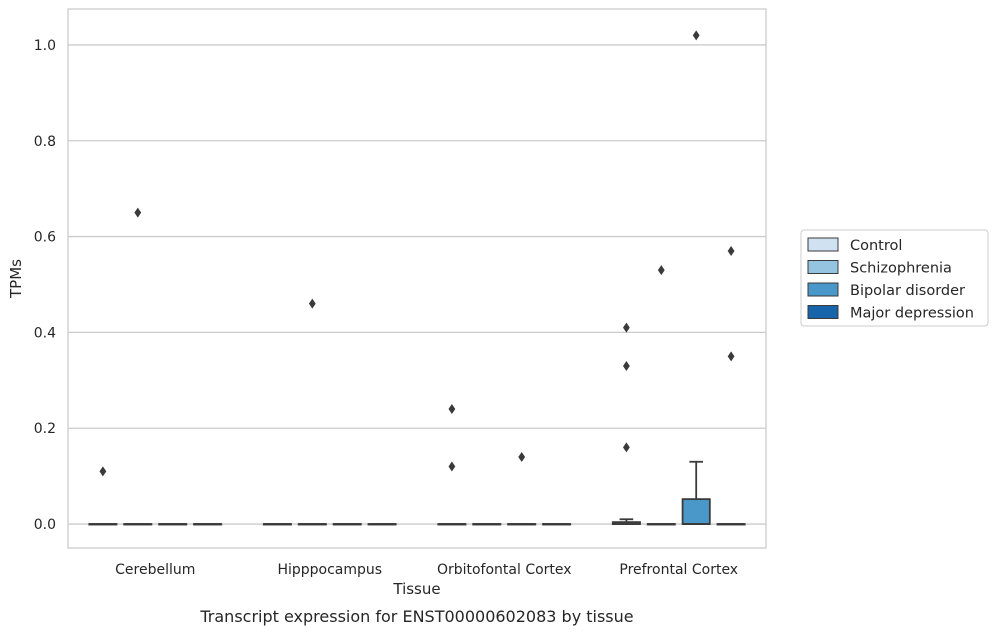 Image resolution: width=997 pixels, height=634 pixels. What do you see at coordinates (45, 525) in the screenshot?
I see `y-tick-label: 0.0` at bounding box center [45, 525].